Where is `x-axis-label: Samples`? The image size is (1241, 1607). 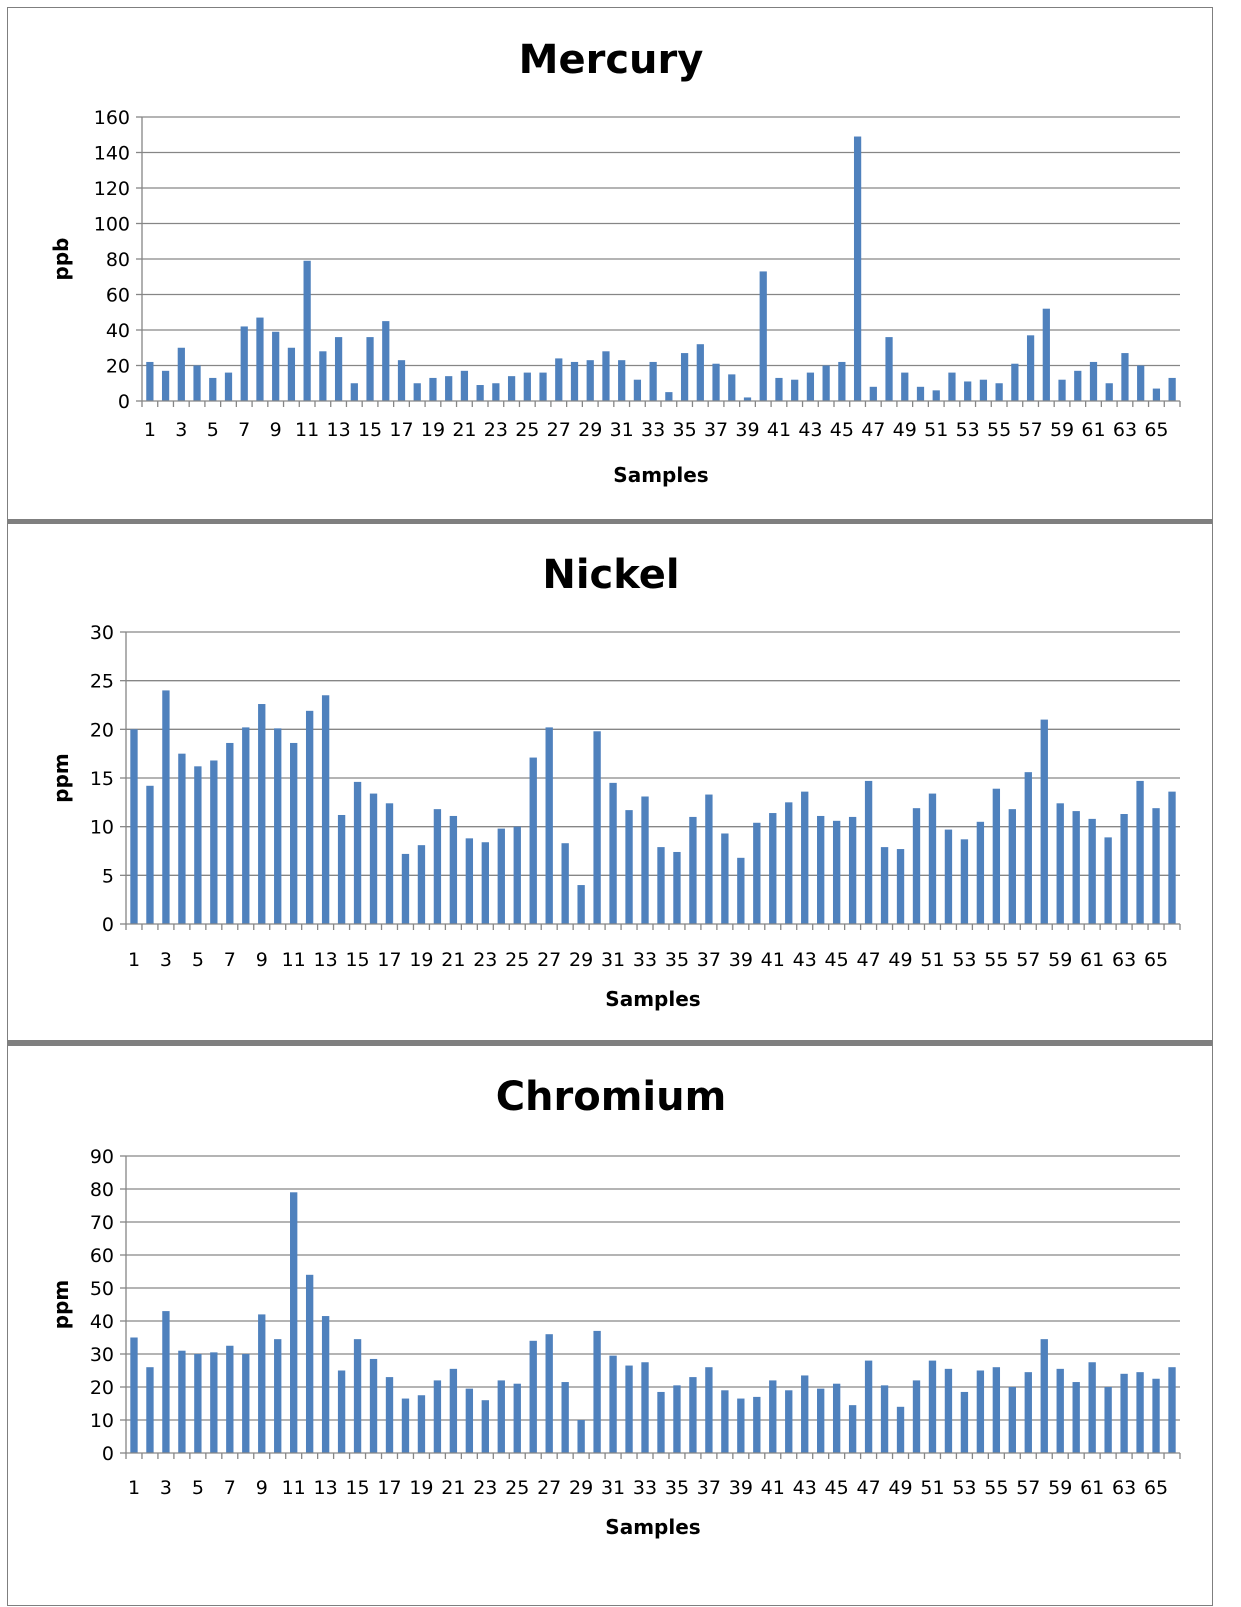
x-axis-label: Samples is located at coordinates (652, 1527).